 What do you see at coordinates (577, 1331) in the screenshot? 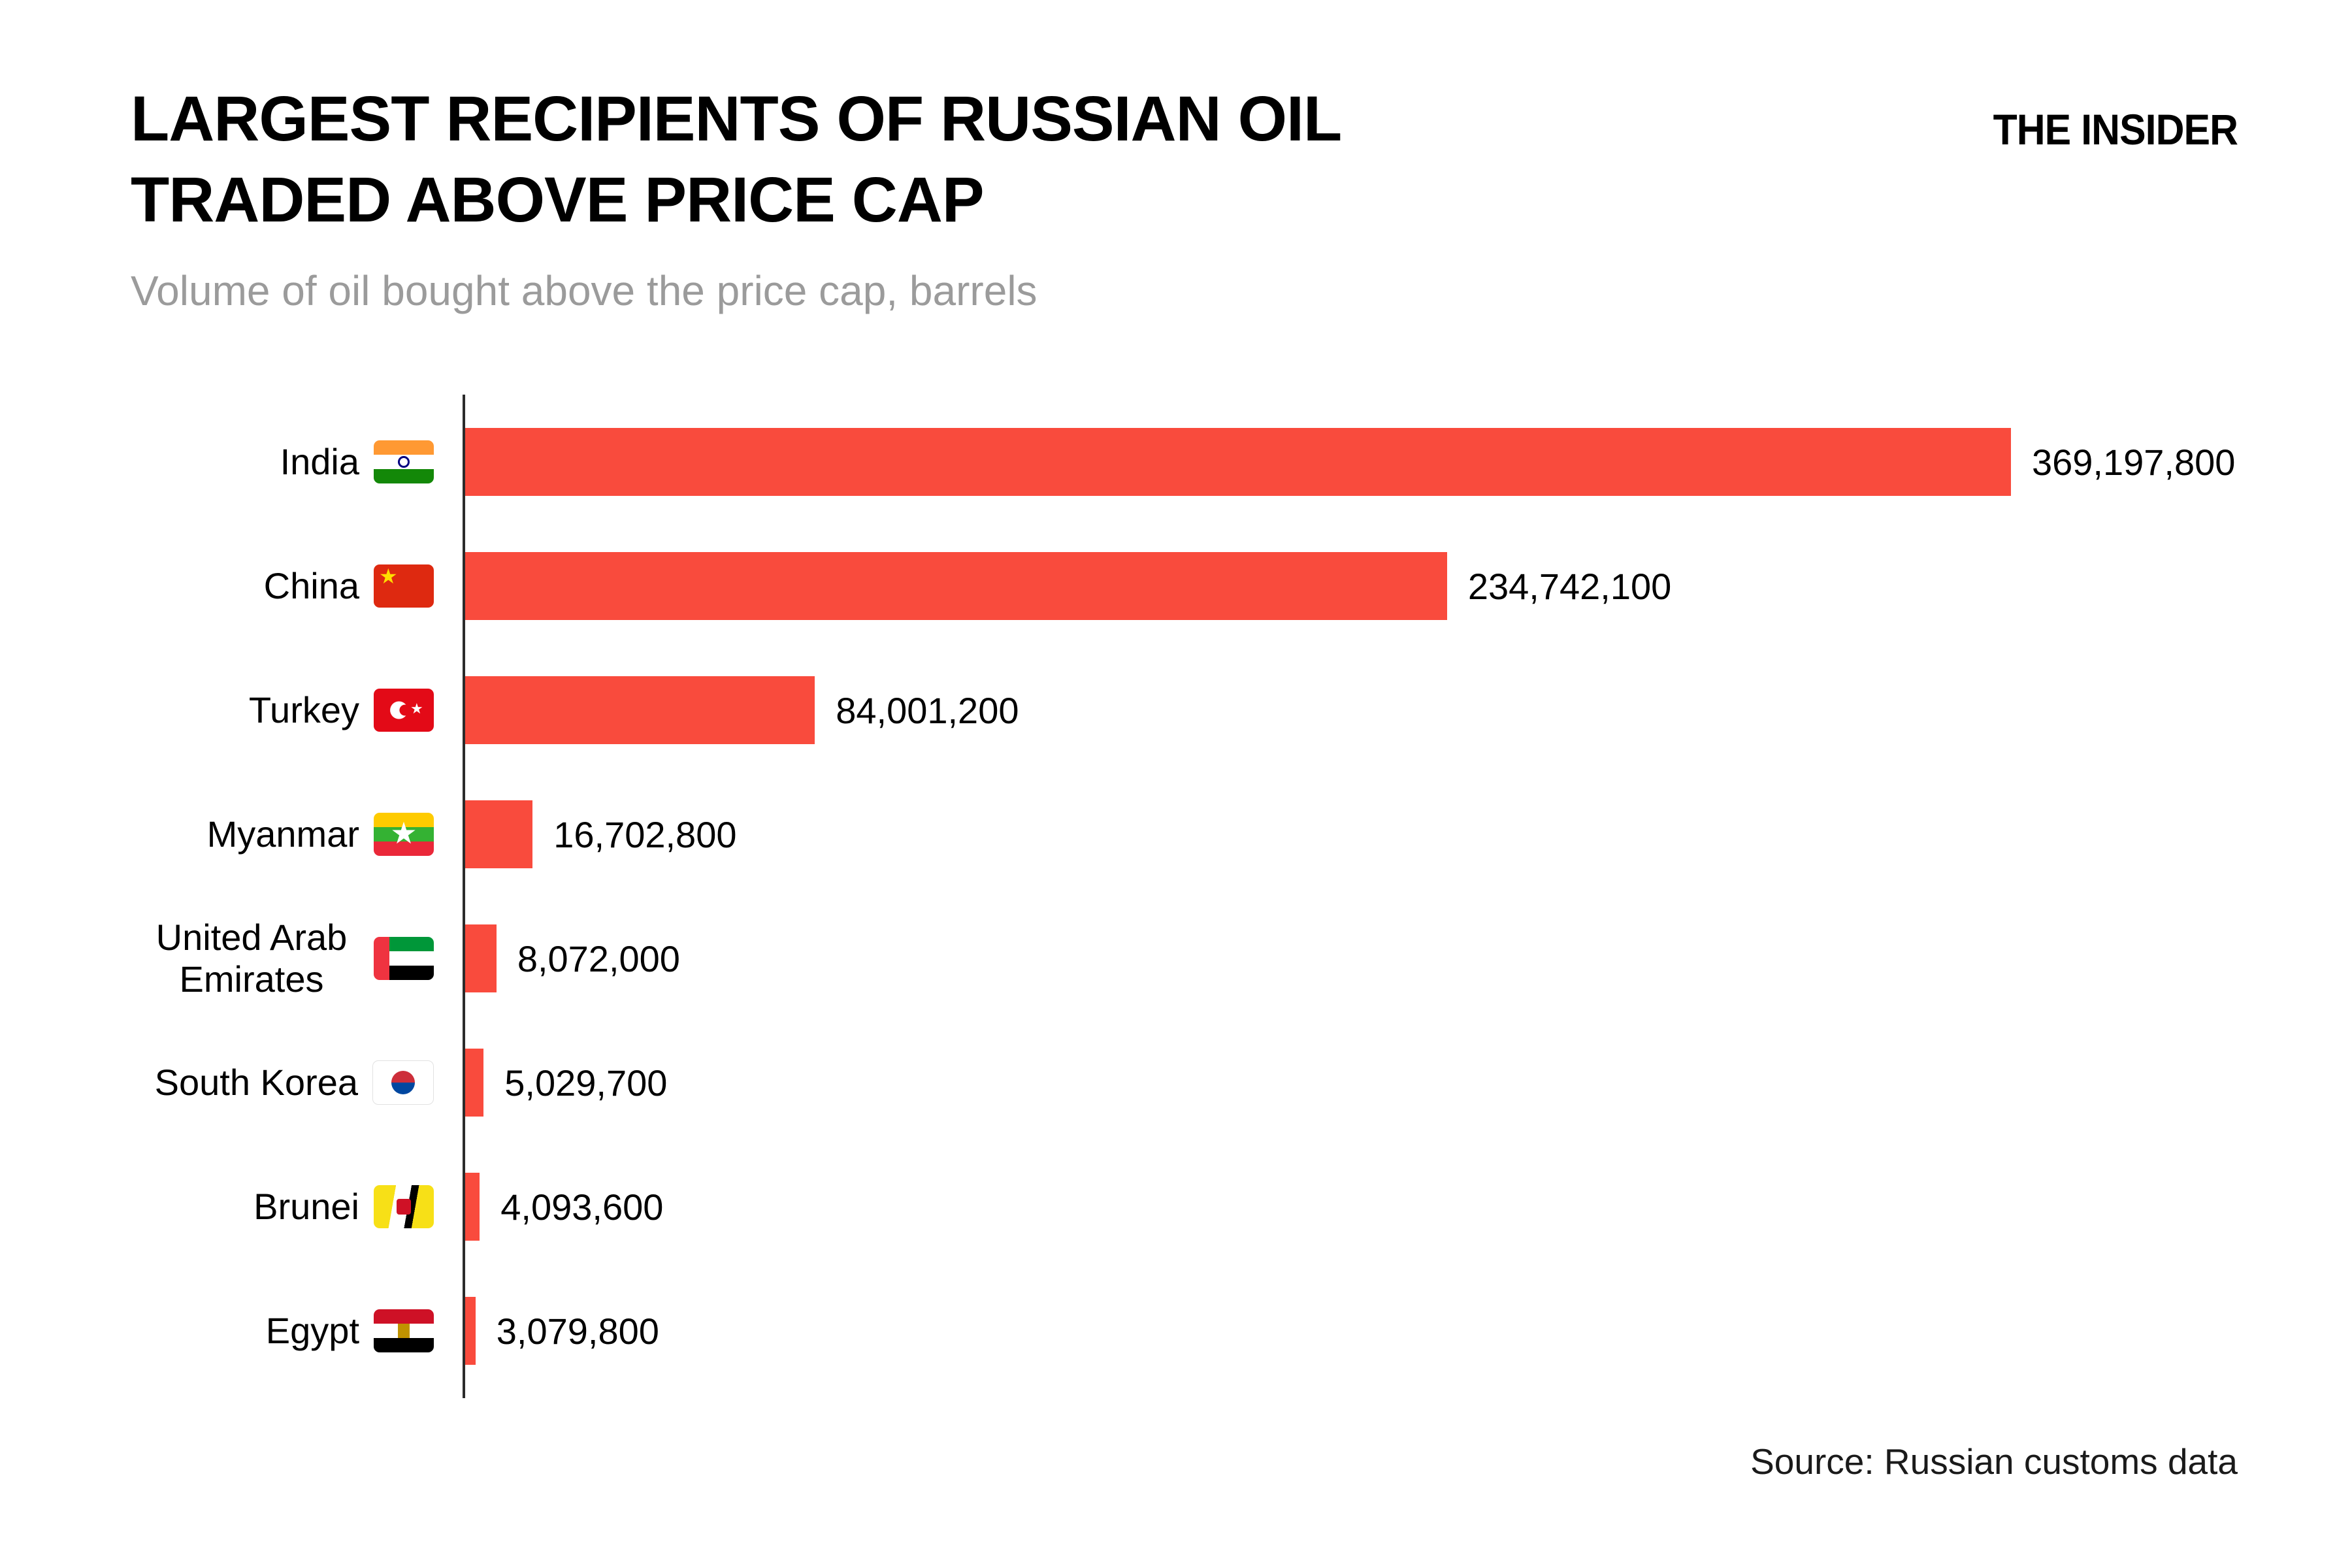
I see `value-label: 3,079,800` at bounding box center [577, 1331].